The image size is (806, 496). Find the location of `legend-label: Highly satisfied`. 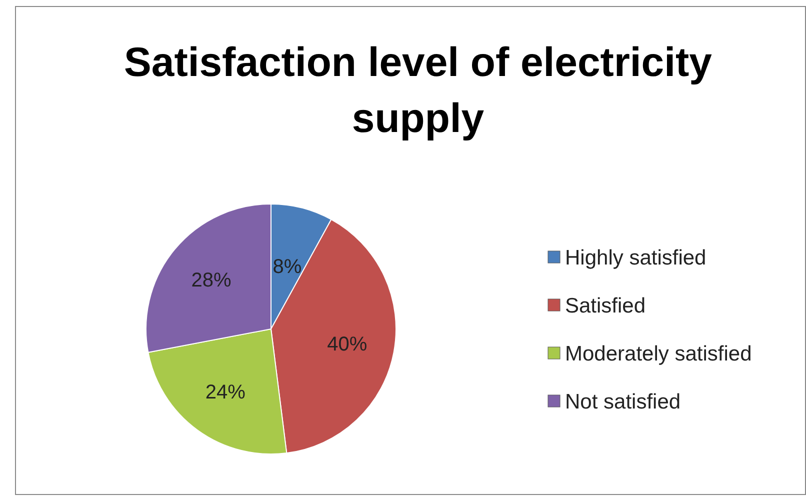

legend-label: Highly satisfied is located at coordinates (635, 258).